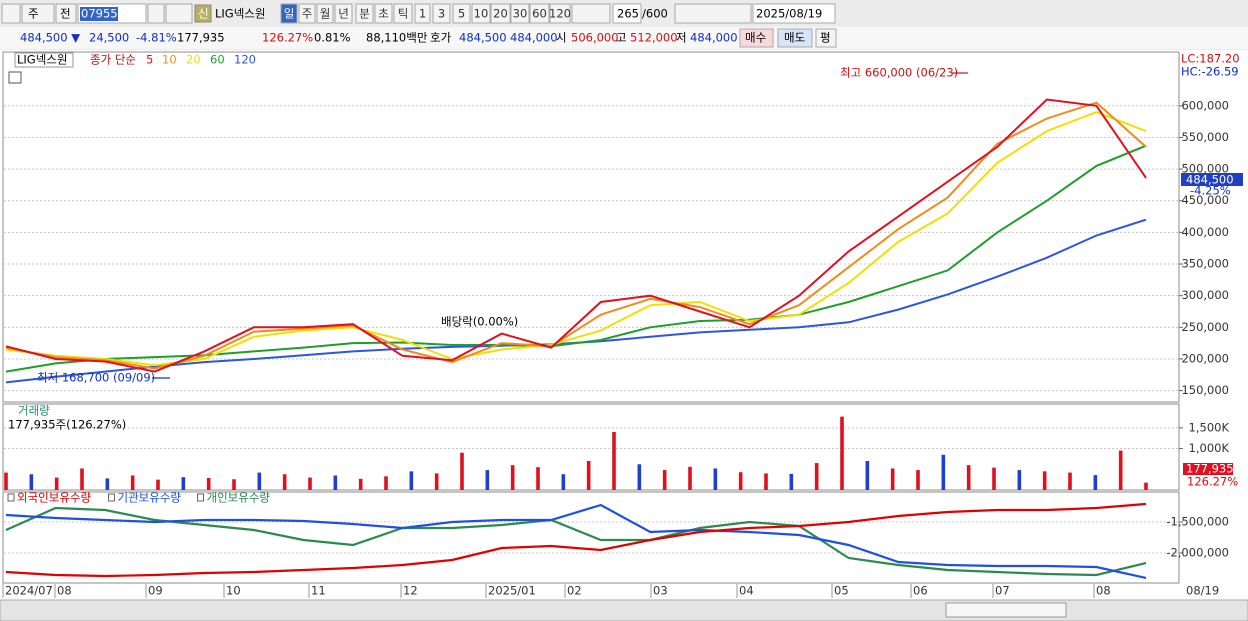  I want to click on y-tick-label: 450,000, so click(1205, 200).